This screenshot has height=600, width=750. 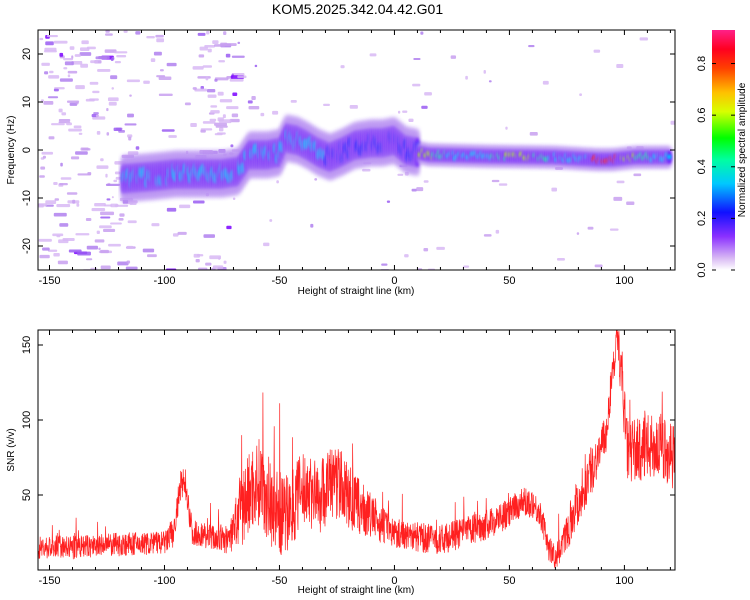 I want to click on snr-y-tick-label: 100, so click(x=27, y=420).